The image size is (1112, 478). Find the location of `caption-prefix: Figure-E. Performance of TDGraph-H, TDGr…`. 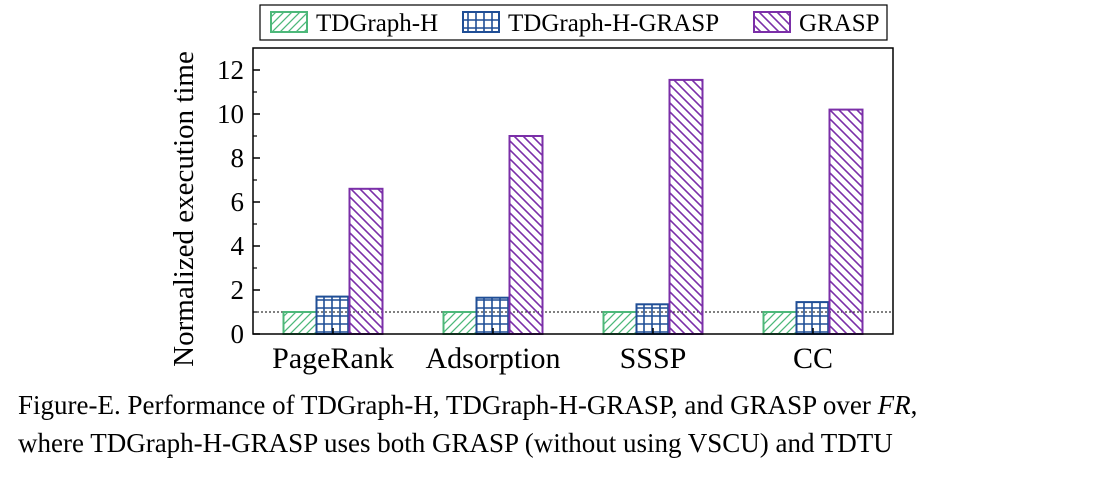

caption-prefix: Figure-E. Performance of TDGraph-H, TDGr… is located at coordinates (448, 405).